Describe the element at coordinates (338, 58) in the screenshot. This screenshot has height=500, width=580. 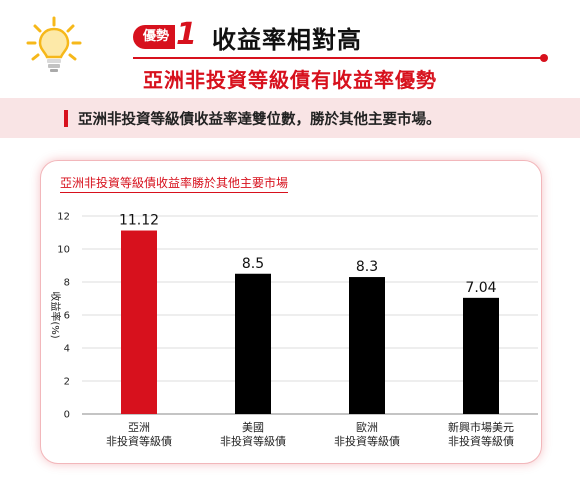
I see `title-divider` at that location.